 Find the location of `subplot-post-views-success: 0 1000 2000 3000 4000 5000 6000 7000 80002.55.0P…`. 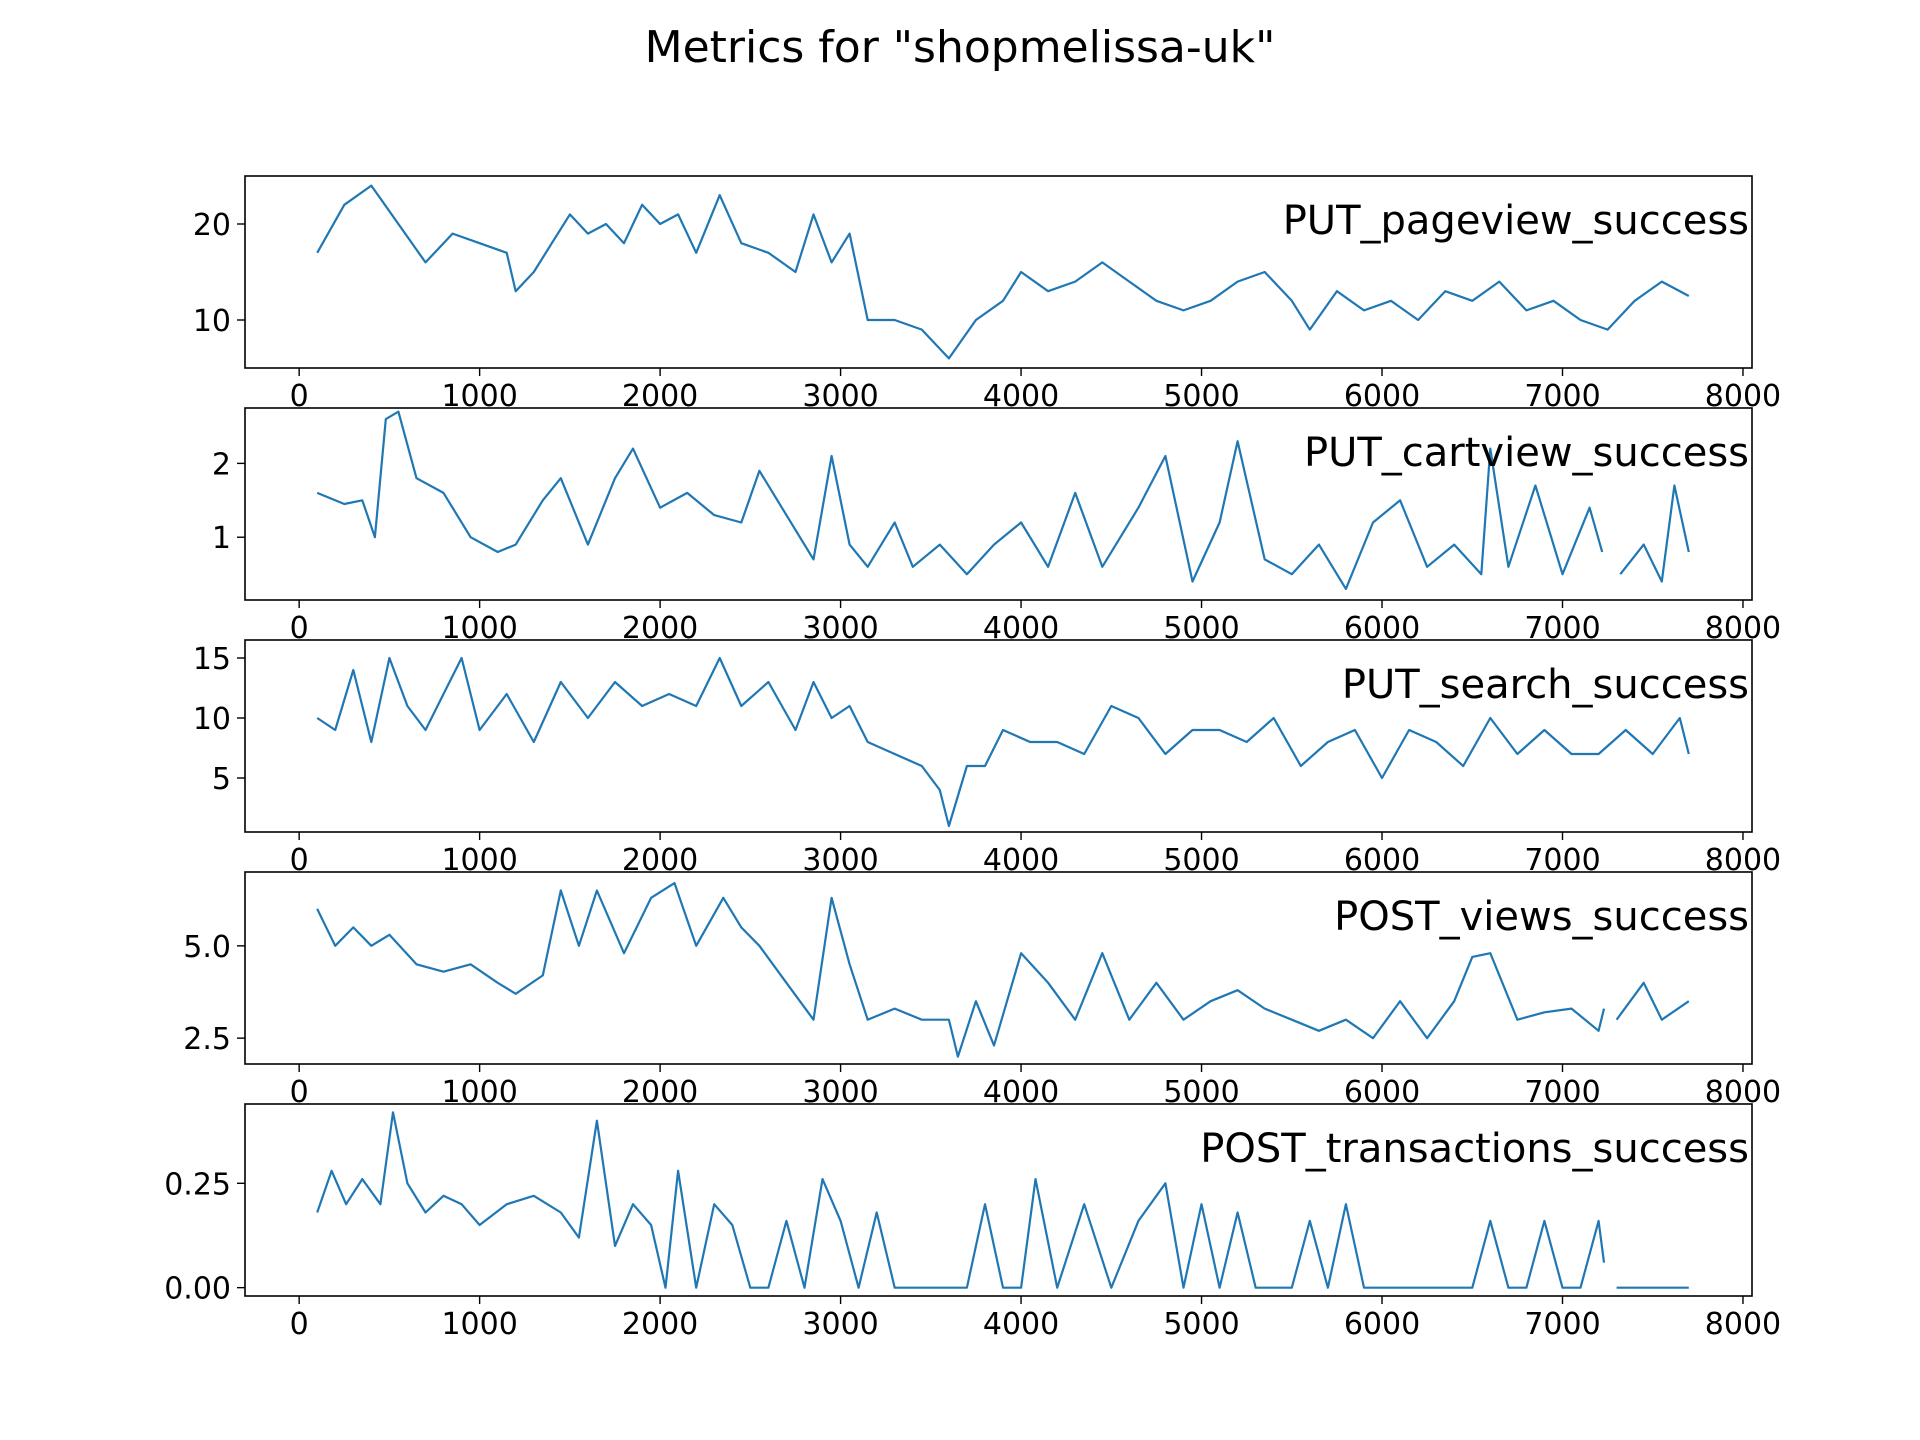

subplot-post-views-success: 0 1000 2000 3000 4000 5000 6000 7000 80002.55.0P… is located at coordinates (982, 990).